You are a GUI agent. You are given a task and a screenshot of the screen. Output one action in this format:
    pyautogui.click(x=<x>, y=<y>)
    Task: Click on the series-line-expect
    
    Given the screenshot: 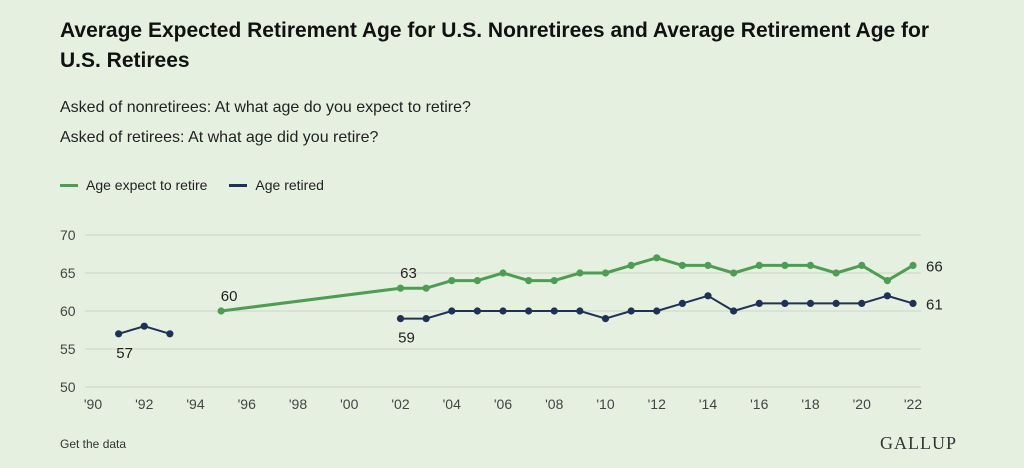 What is the action you would take?
    pyautogui.click(x=567, y=284)
    